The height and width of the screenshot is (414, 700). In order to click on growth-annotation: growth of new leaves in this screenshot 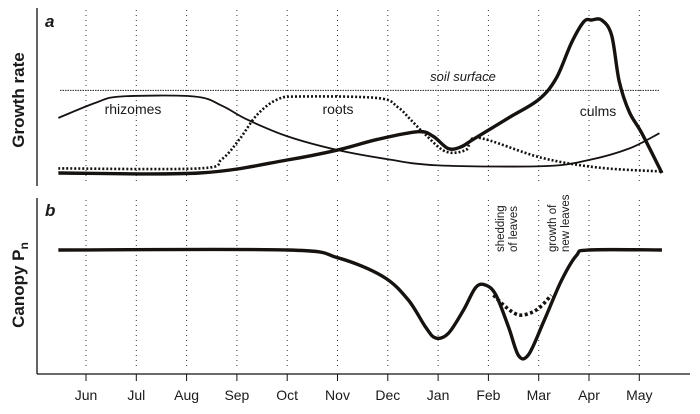, I will do `click(559, 223)`.